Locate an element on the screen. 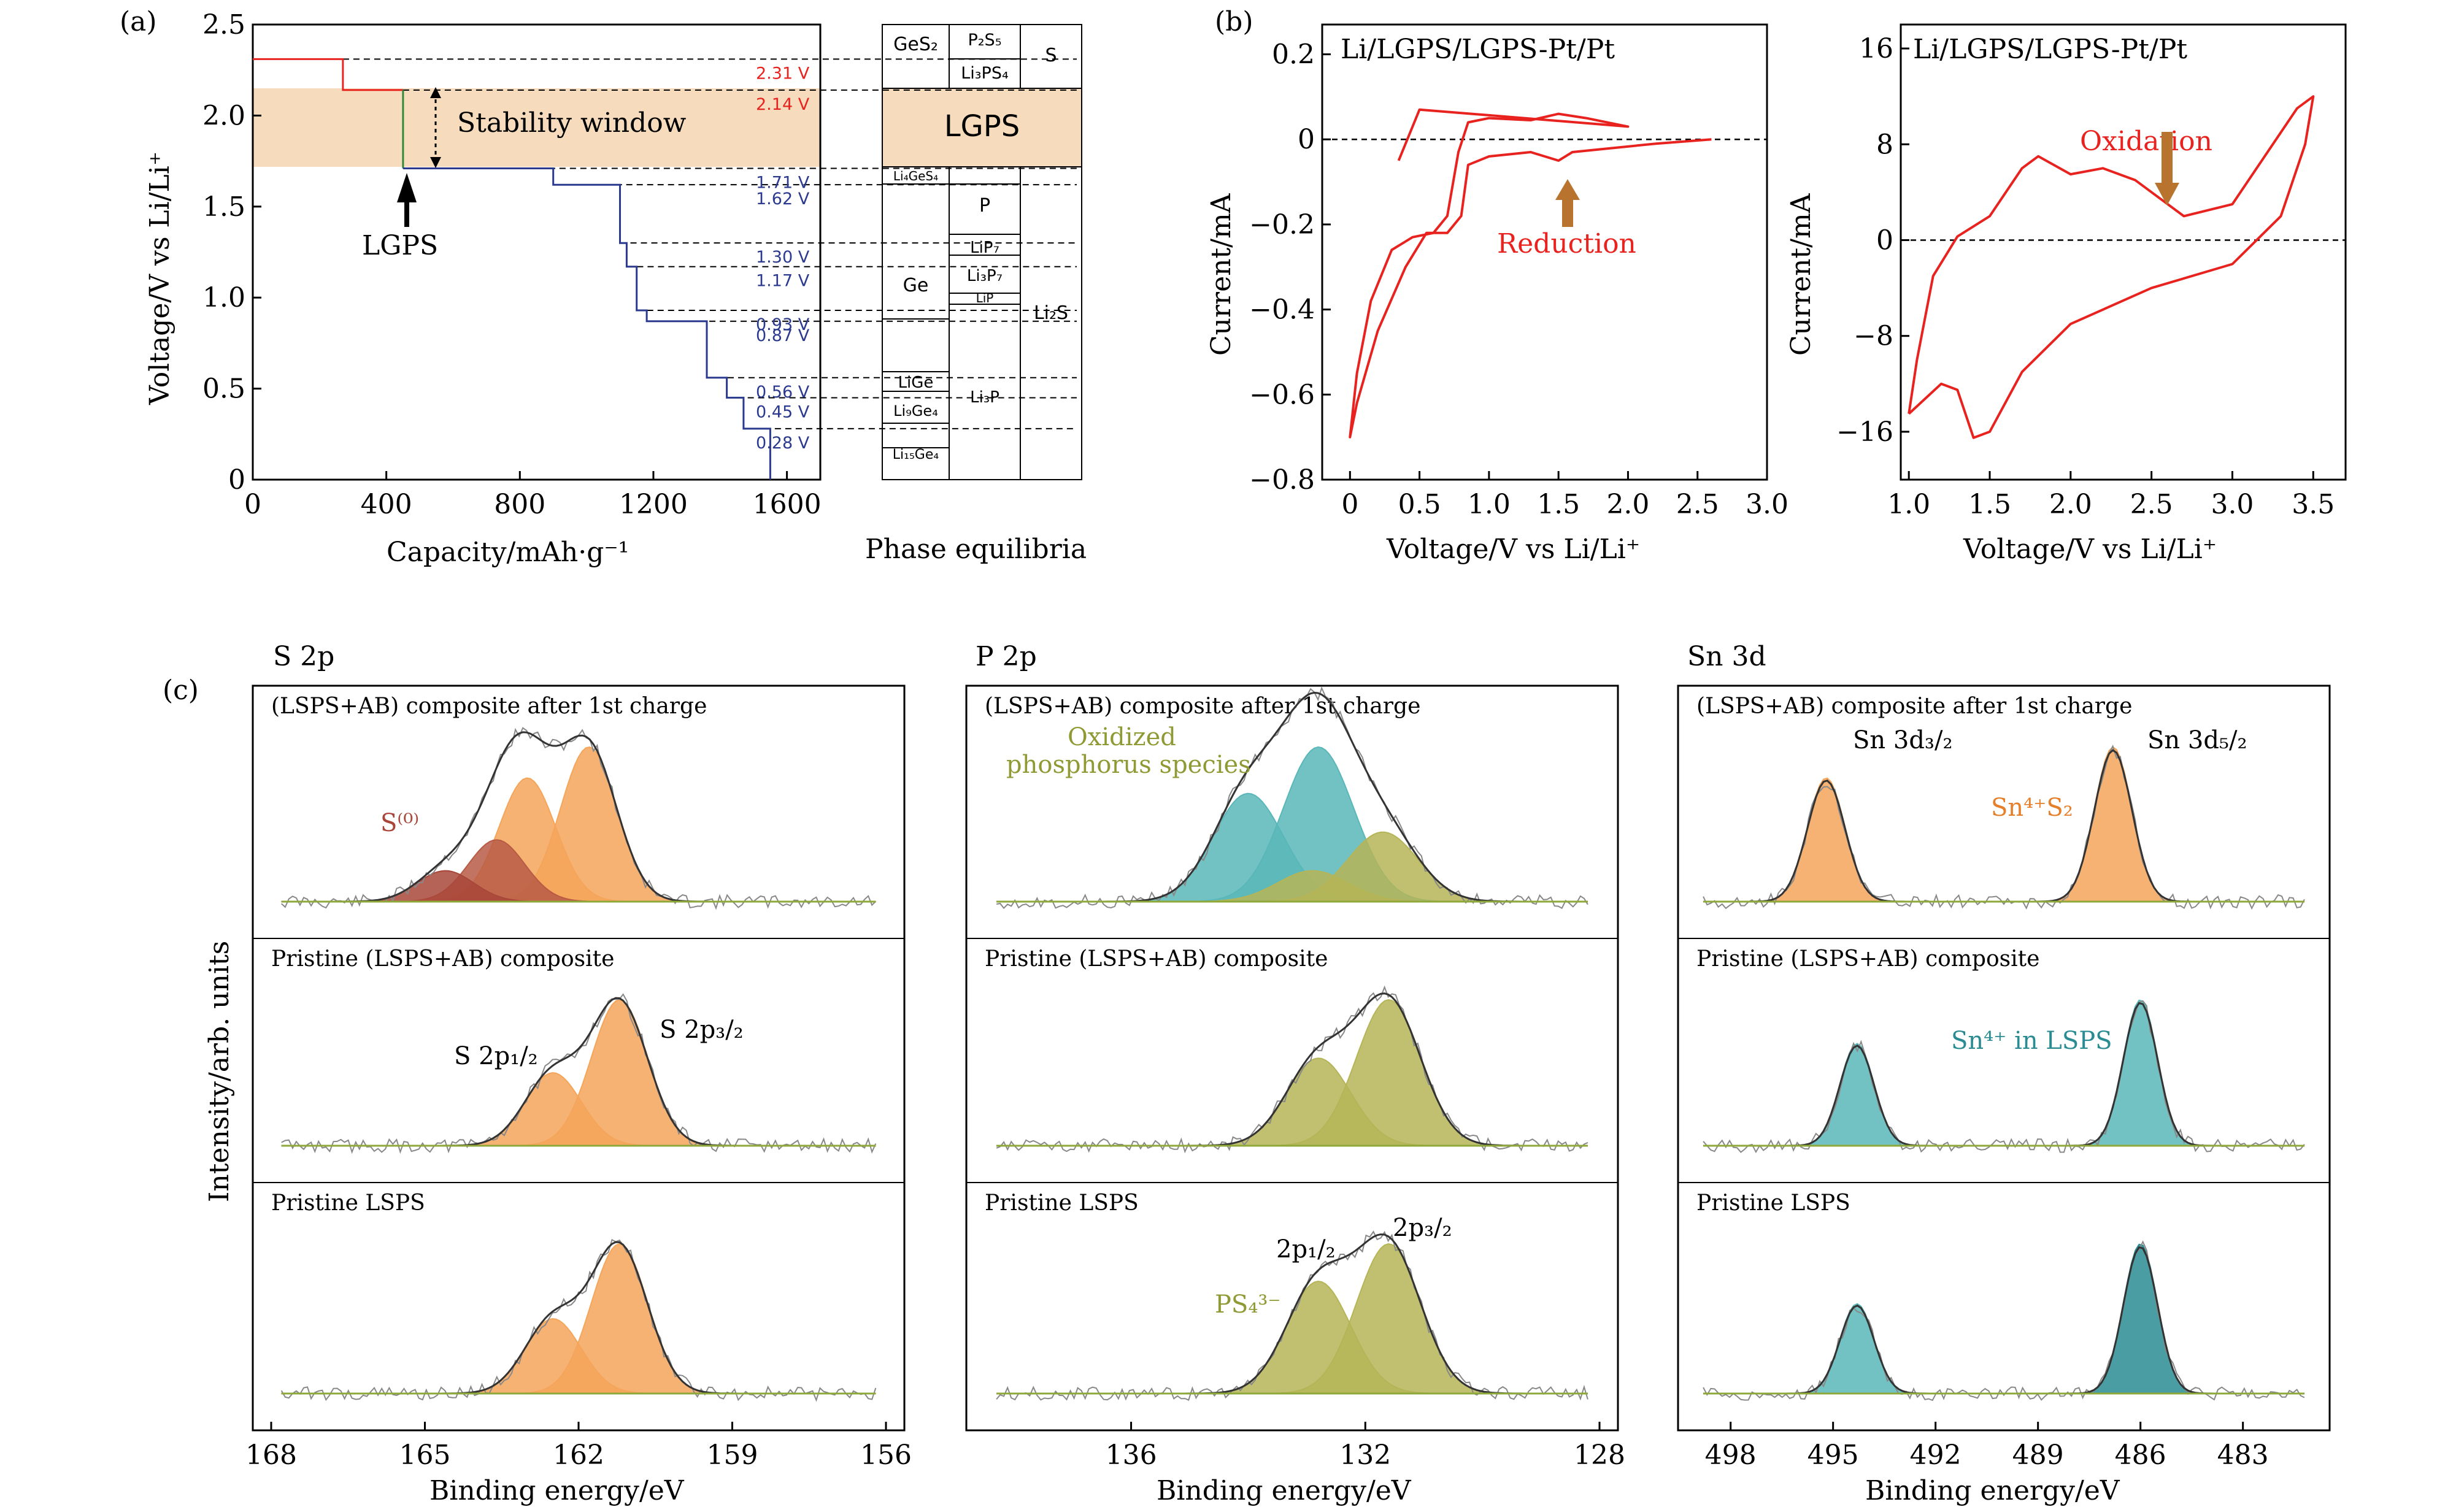 The height and width of the screenshot is (1507, 2464). voltage-label: 0.45 V is located at coordinates (783, 412).